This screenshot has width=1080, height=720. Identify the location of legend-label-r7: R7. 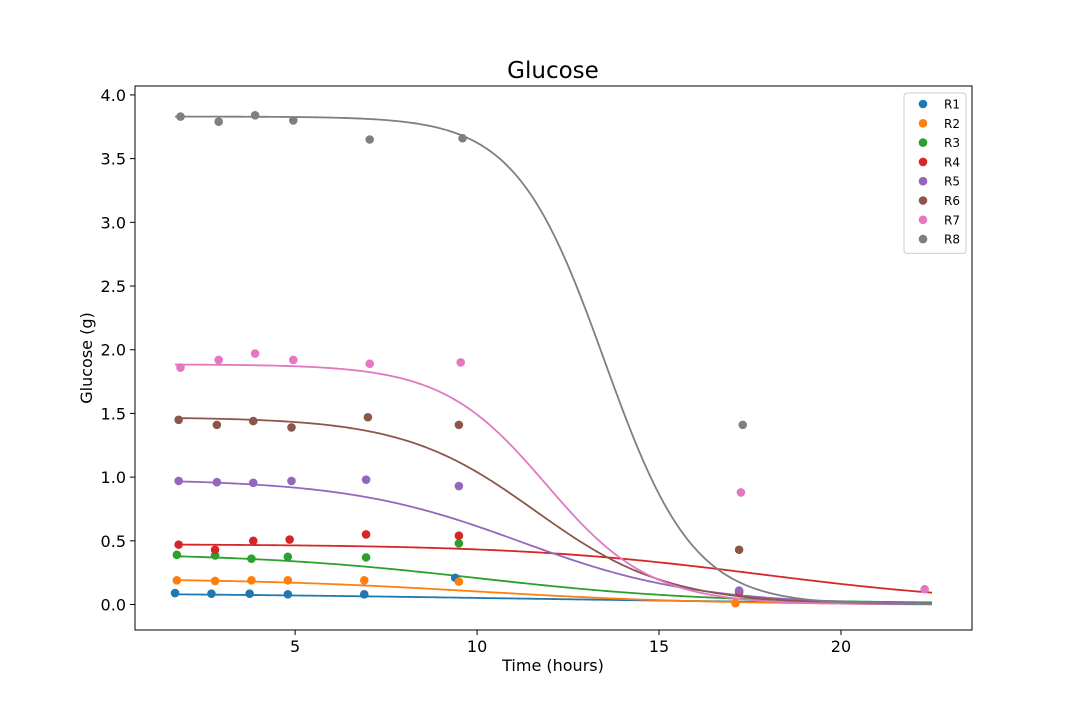
(952, 220).